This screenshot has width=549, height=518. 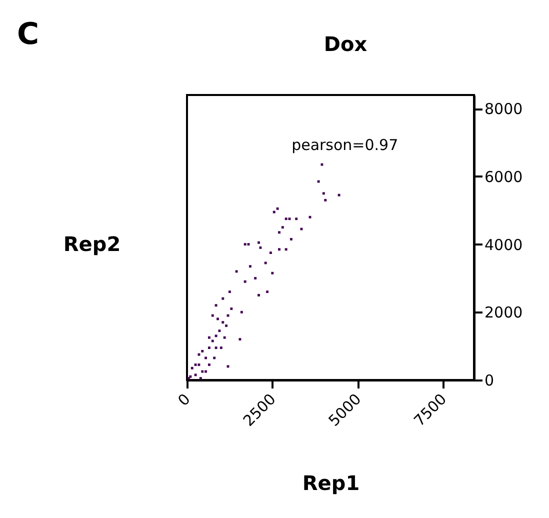 I want to click on y-tick-label: 2000, so click(x=503, y=313).